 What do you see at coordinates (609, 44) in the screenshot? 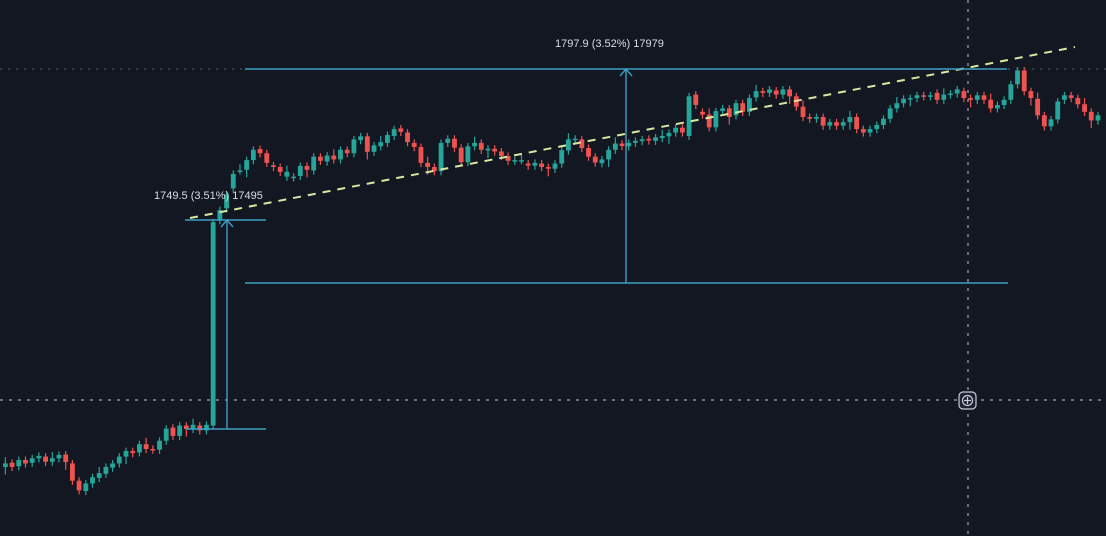
I see `range-2-label: 1797.9 (3.52%) 17979` at bounding box center [609, 44].